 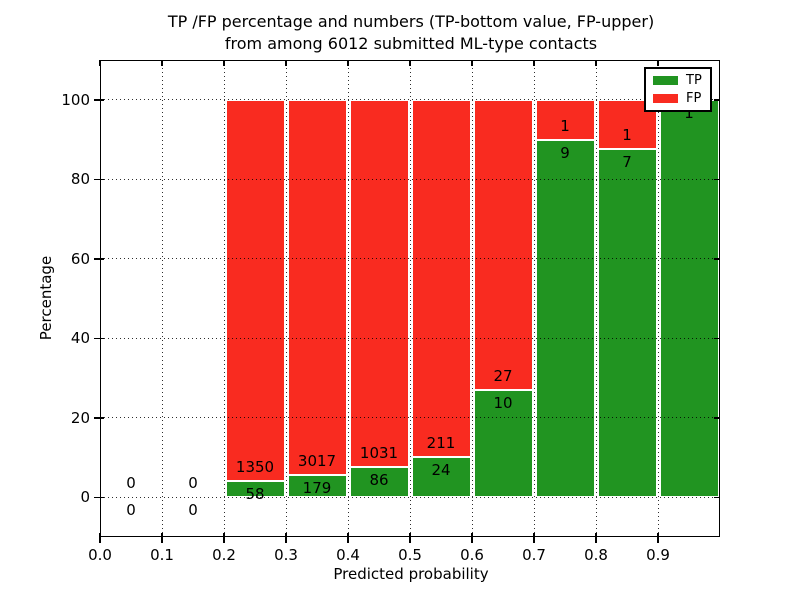 What do you see at coordinates (80, 179) in the screenshot?
I see `y-tick-label: 80` at bounding box center [80, 179].